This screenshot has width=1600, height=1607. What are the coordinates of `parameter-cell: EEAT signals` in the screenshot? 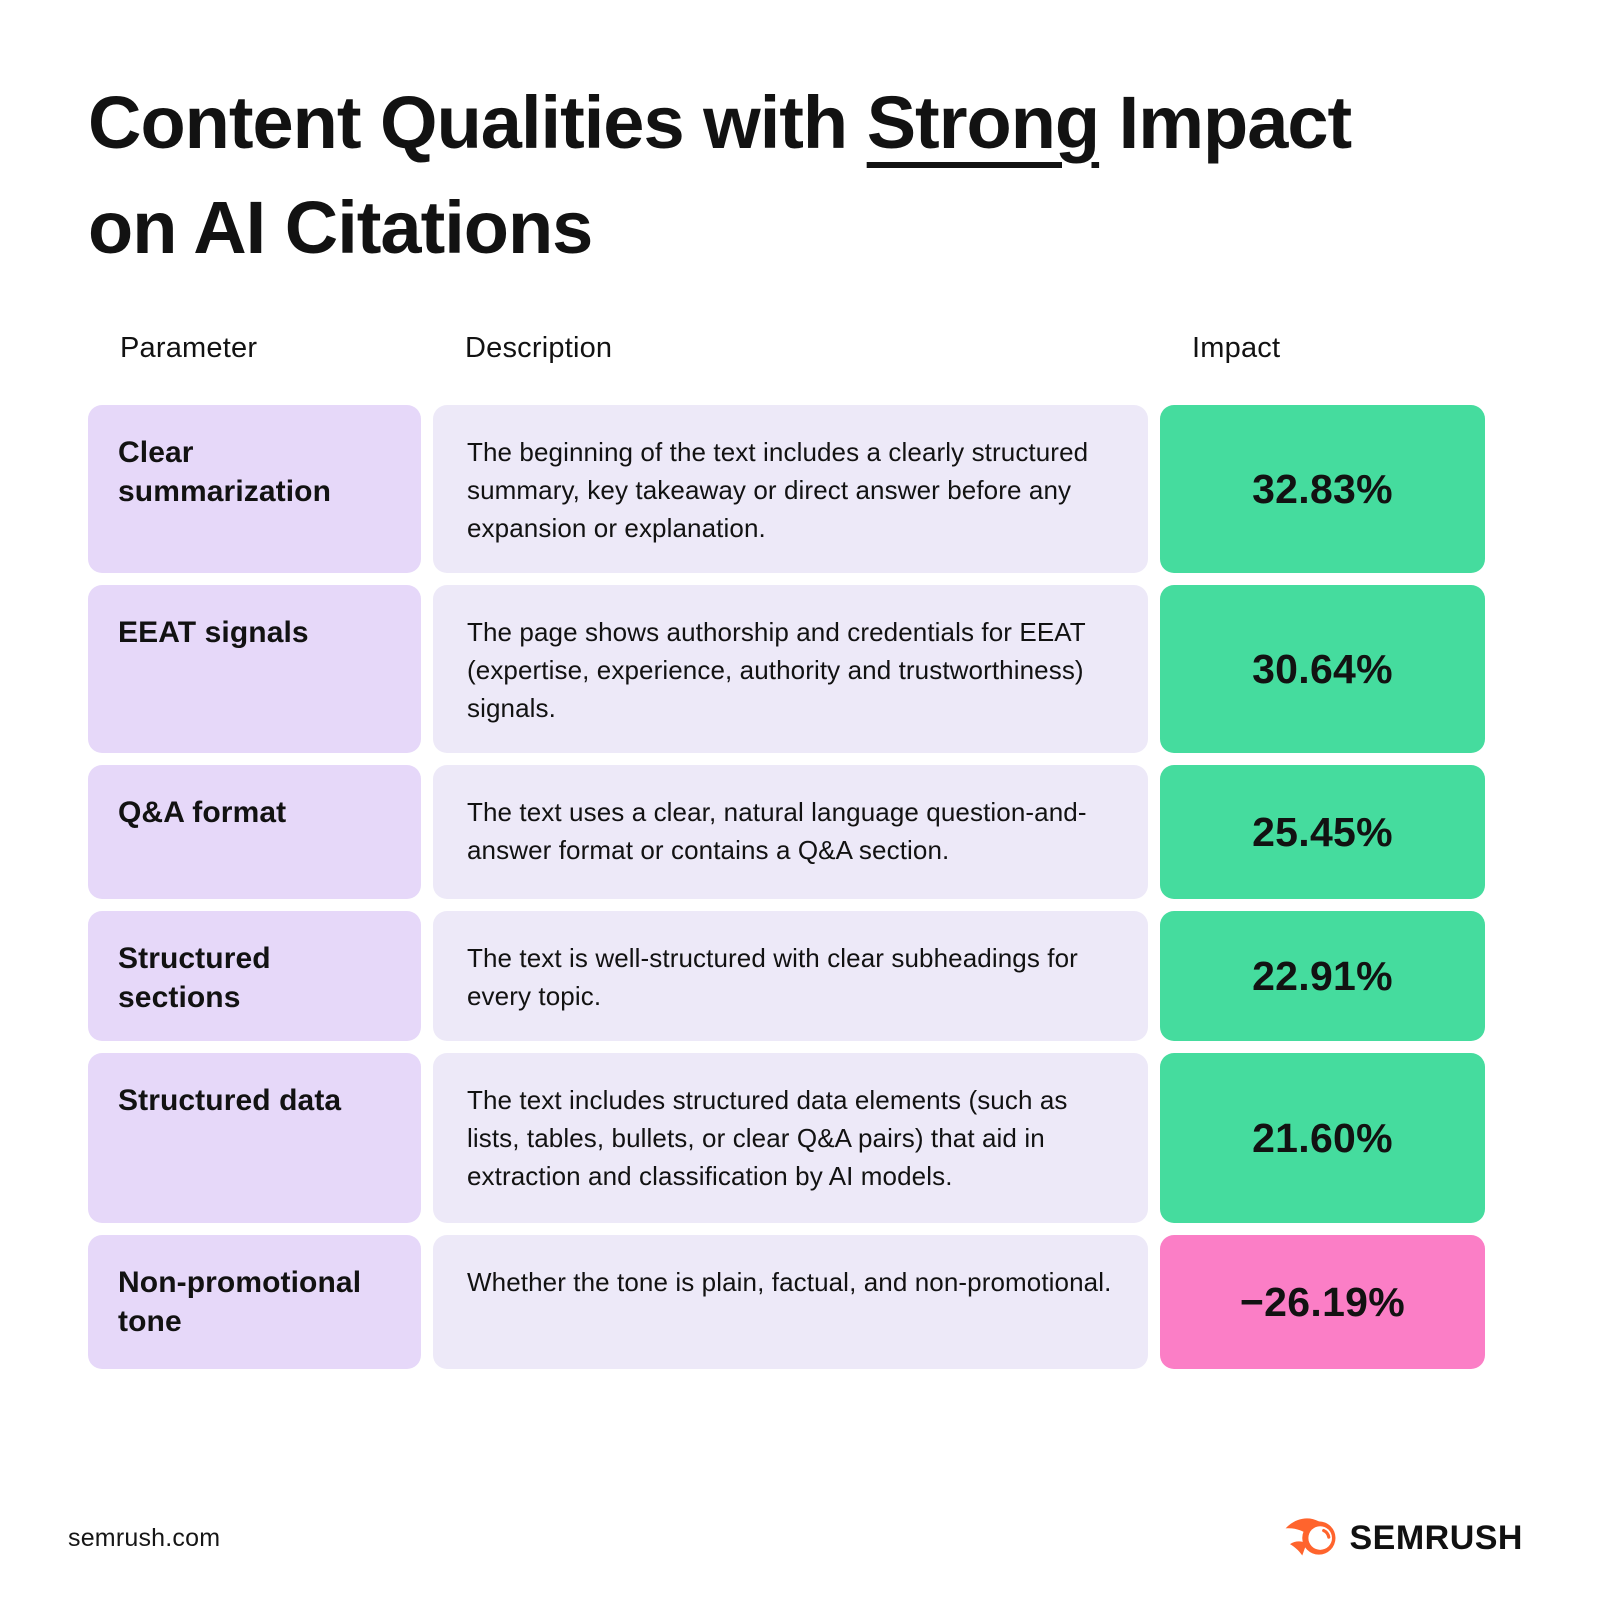 It's located at (254, 669).